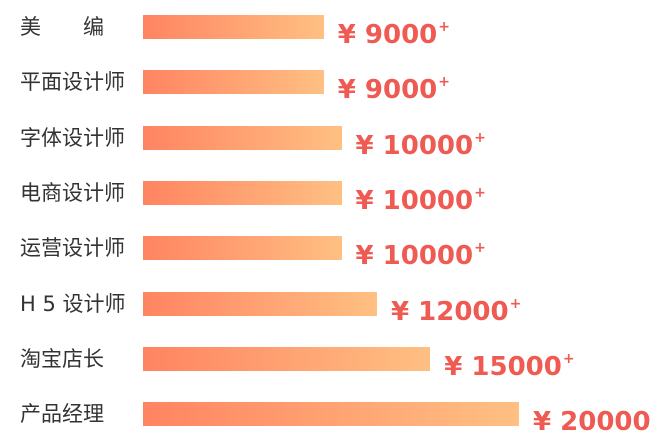 The width and height of the screenshot is (653, 446). I want to click on category-label: 淘宝店长, so click(62, 358).